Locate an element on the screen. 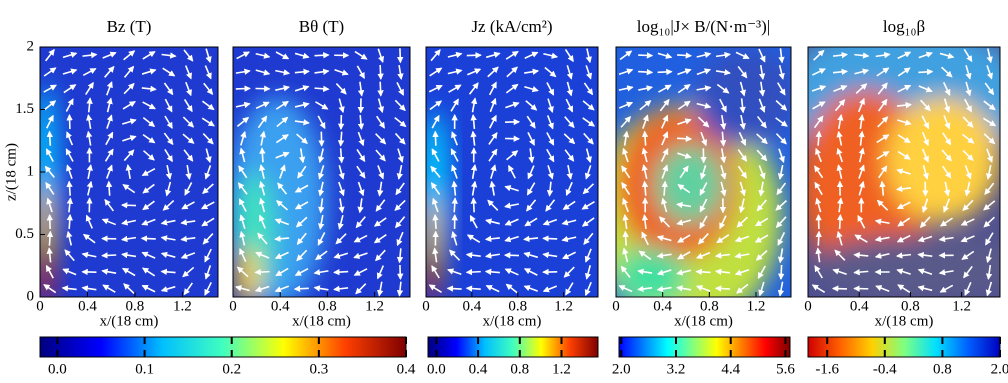  colorbar is located at coordinates (704, 347).